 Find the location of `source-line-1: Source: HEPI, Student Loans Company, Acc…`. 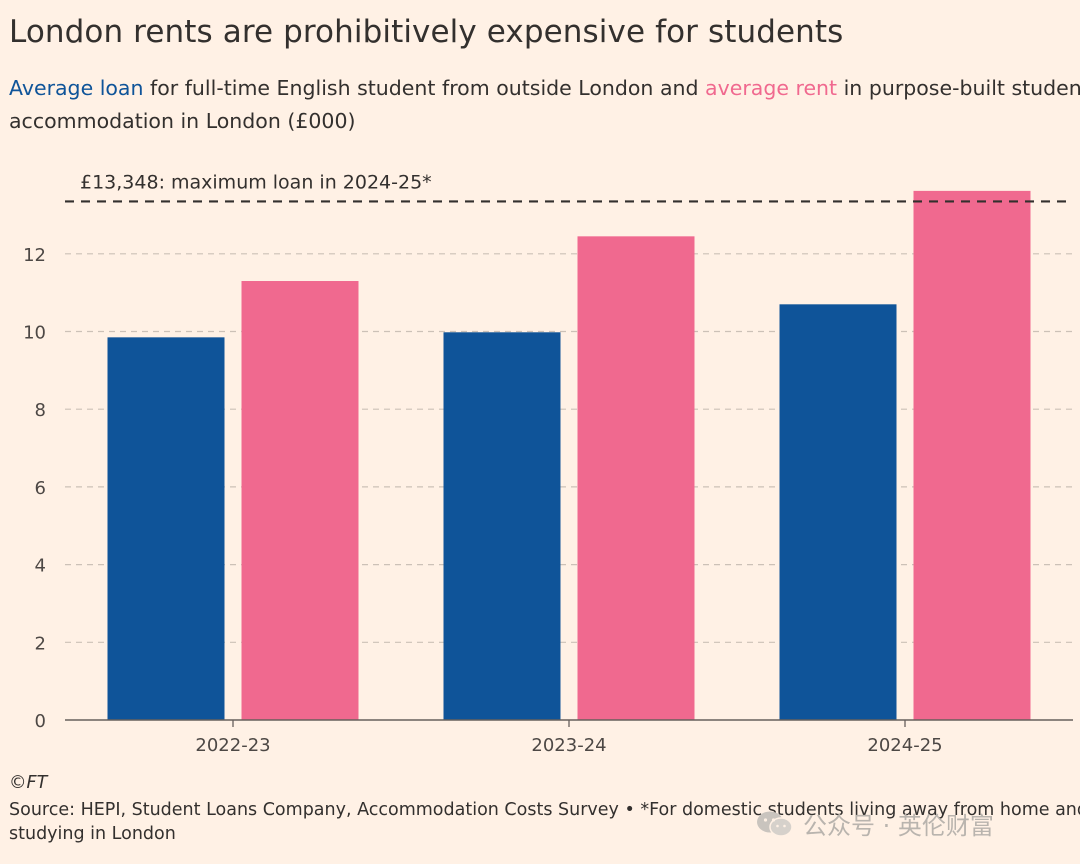

source-line-1: Source: HEPI, Student Loans Company, Acc… is located at coordinates (544, 810).